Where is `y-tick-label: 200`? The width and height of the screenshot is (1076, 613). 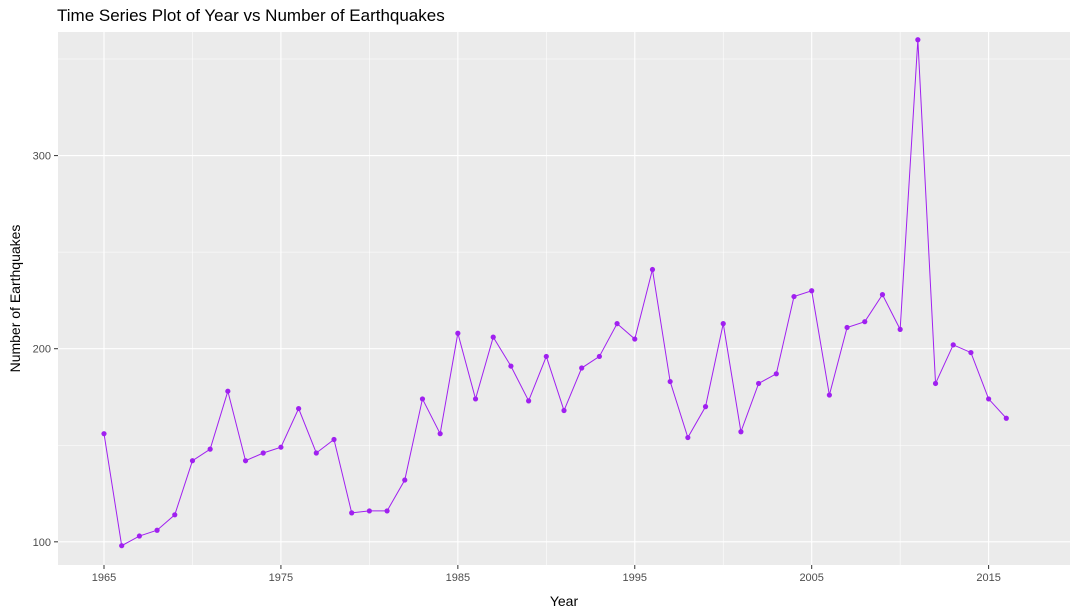
y-tick-label: 200 is located at coordinates (42, 350).